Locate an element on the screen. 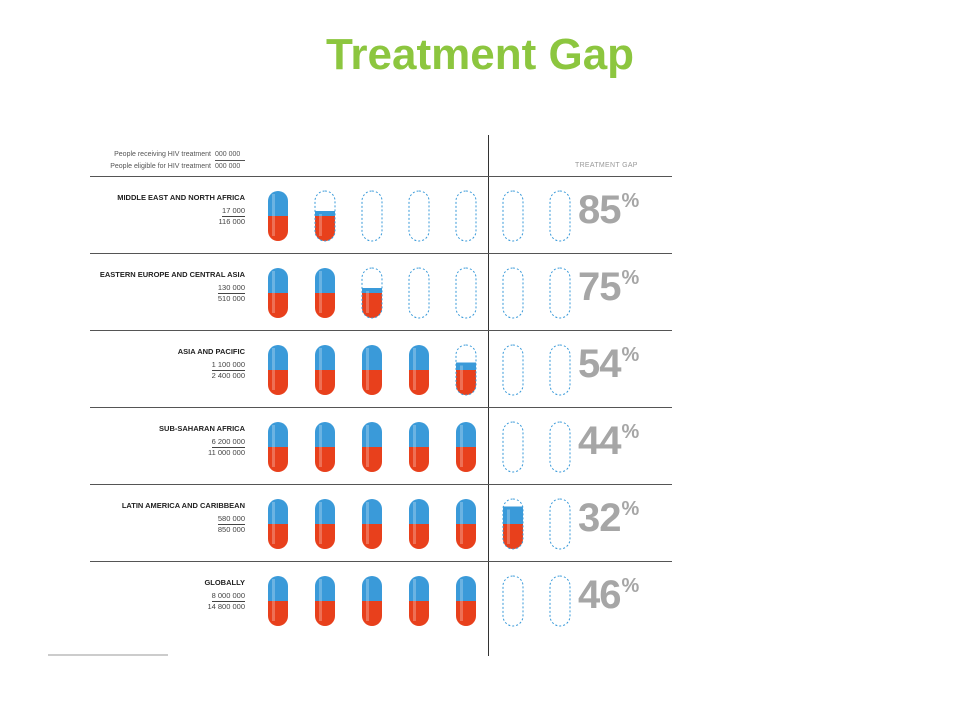  region-label: ASIA AND PACIFIC is located at coordinates (211, 351).